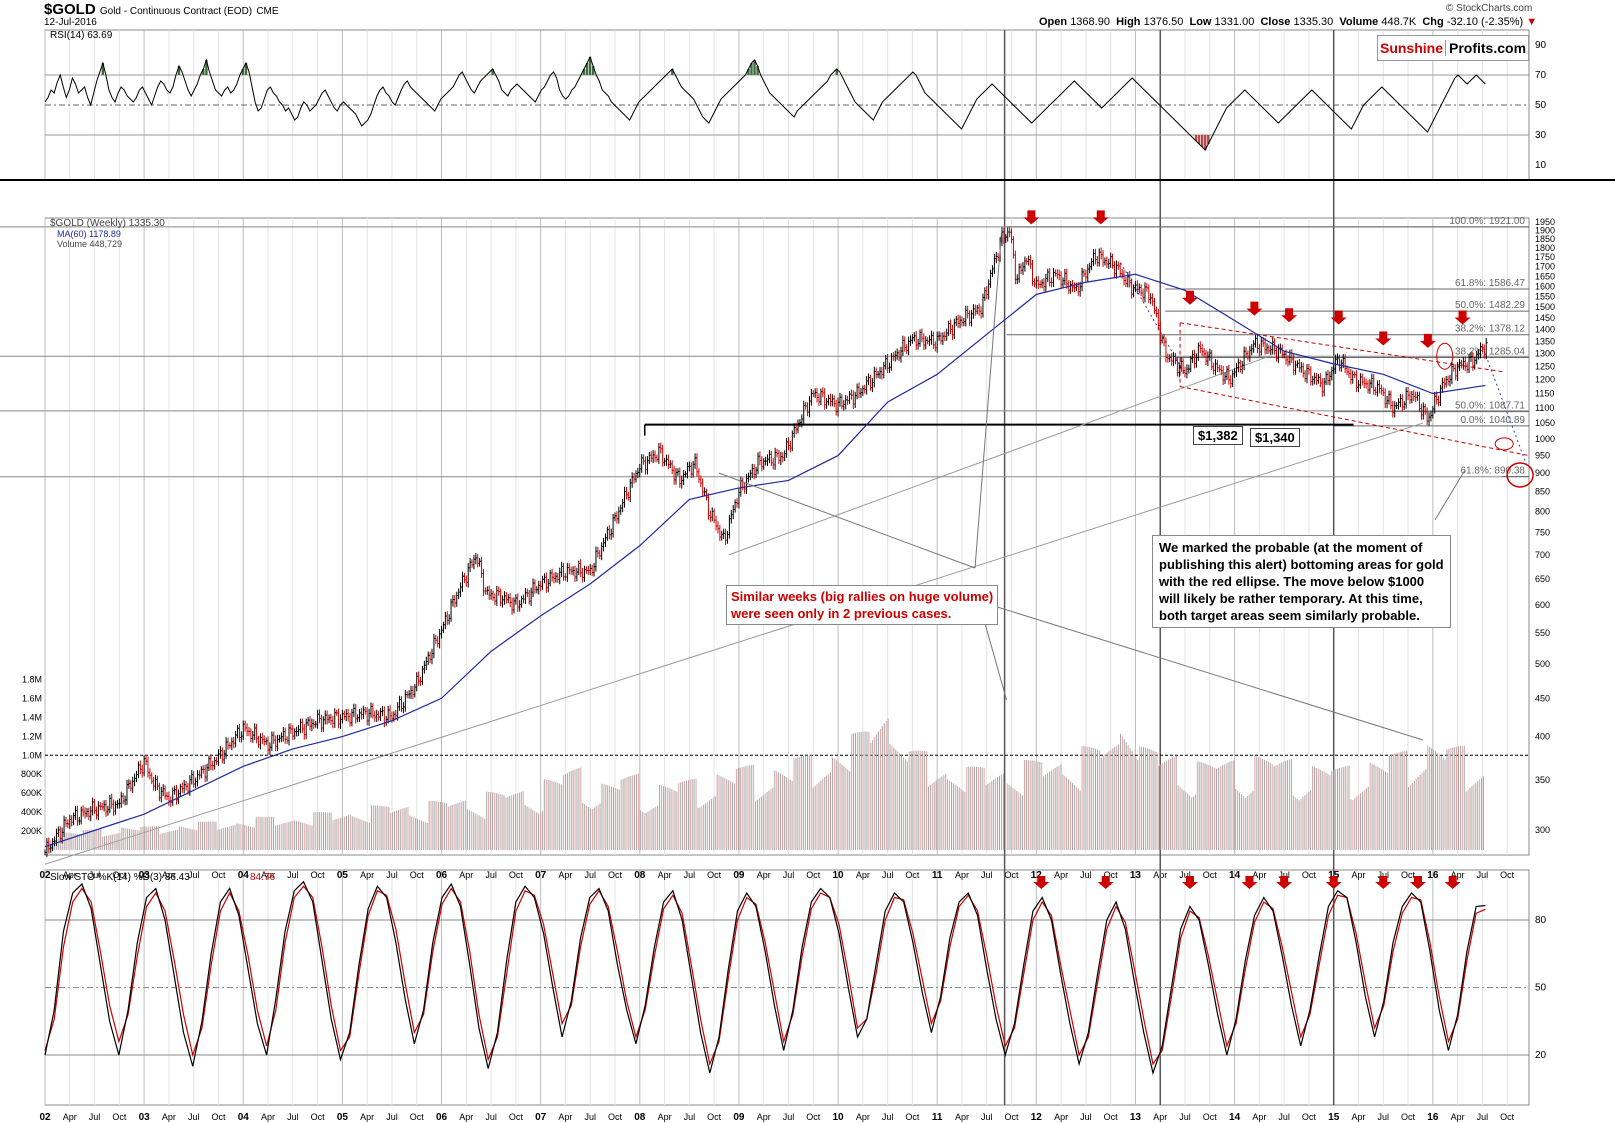 The height and width of the screenshot is (1123, 1615). Describe the element at coordinates (89, 244) in the screenshot. I see `volume-legend: Volume 448,729` at that location.